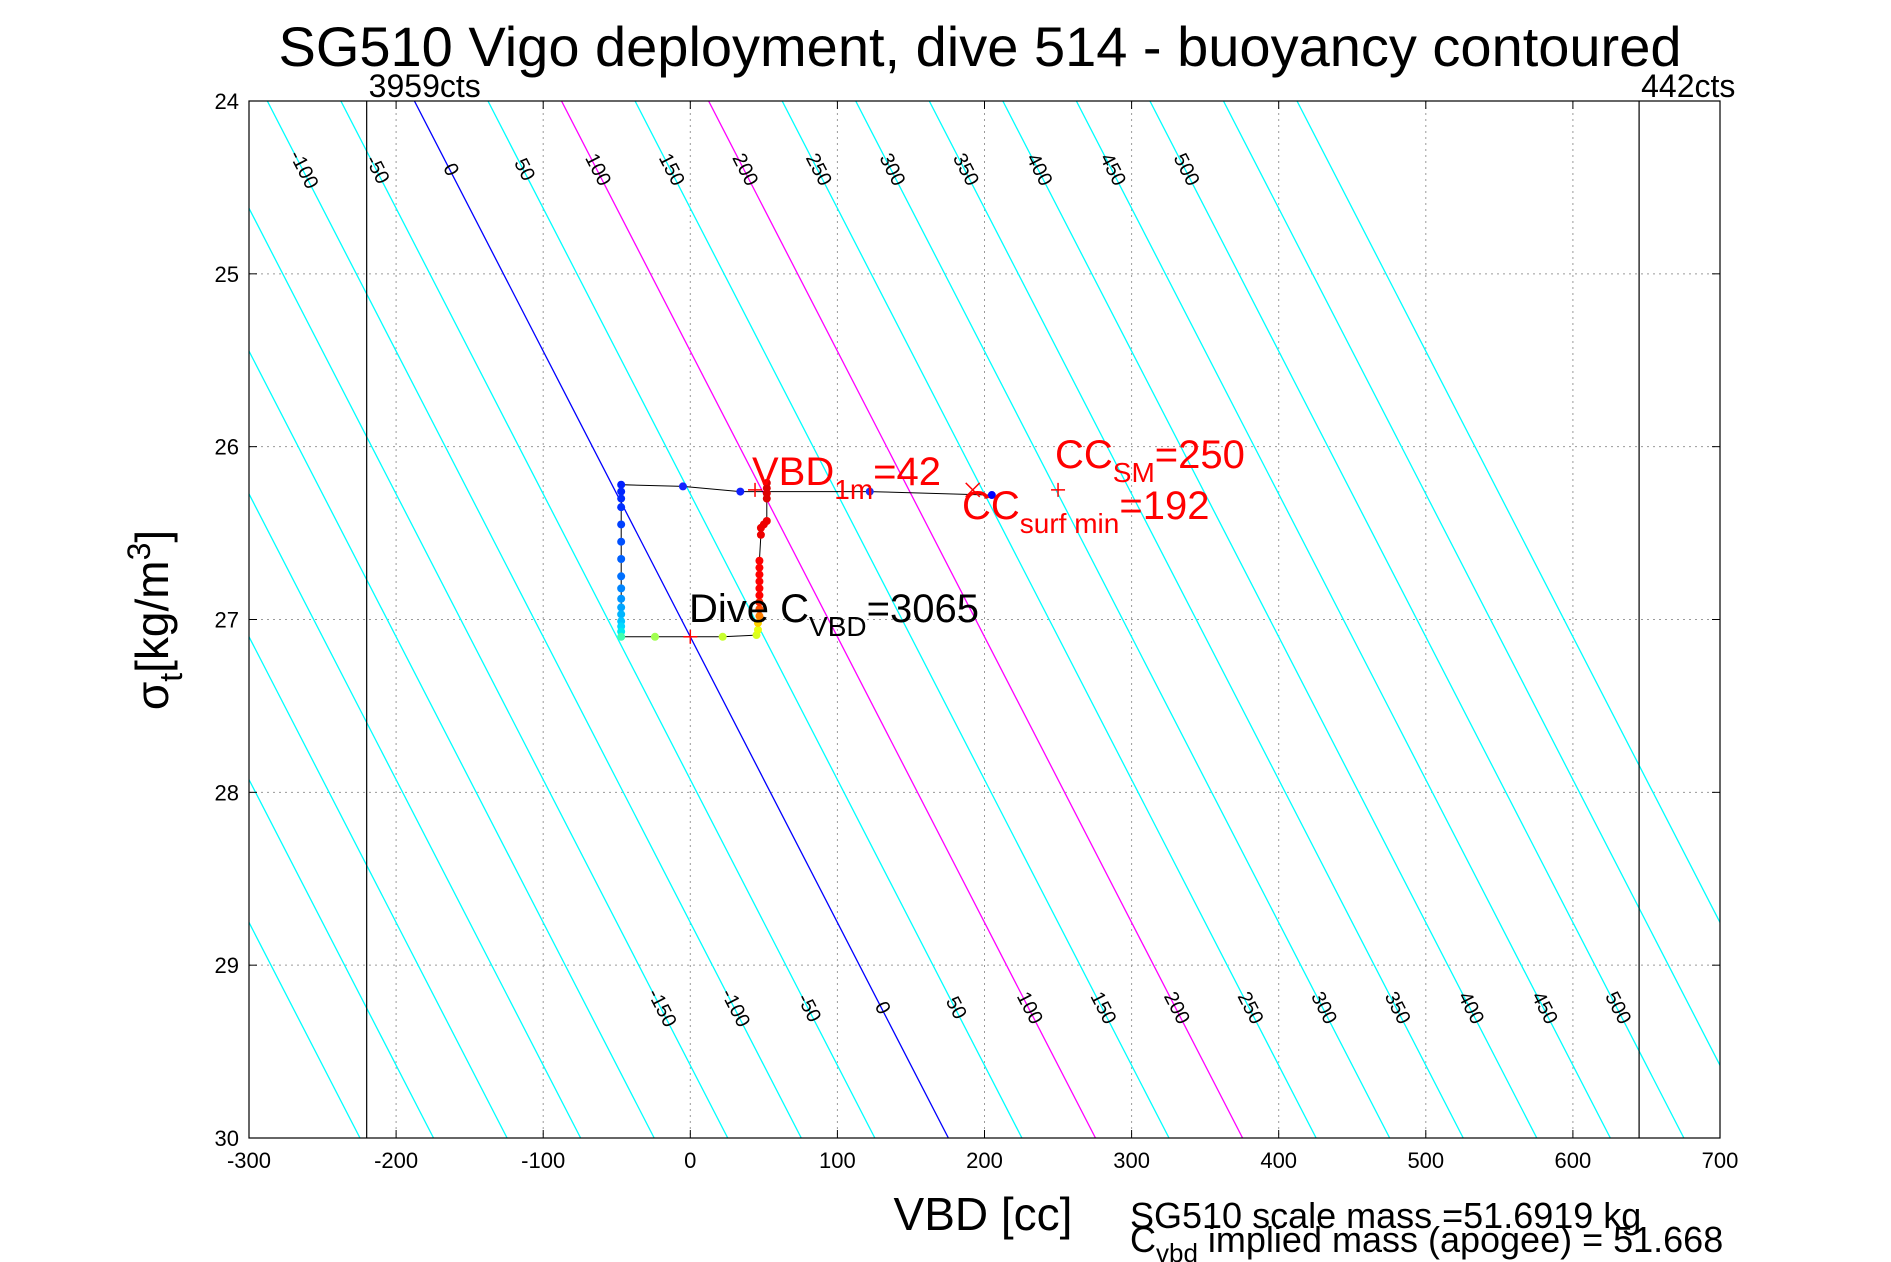  I want to click on dive-cvbd-value: =3065, so click(923, 609).